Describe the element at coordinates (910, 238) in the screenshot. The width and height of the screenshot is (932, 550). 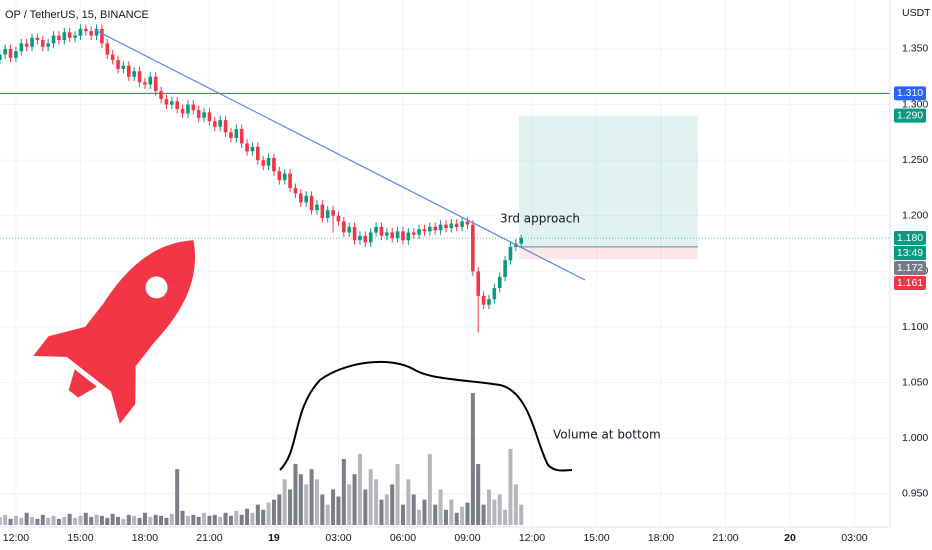
I see `price-label: 1.180` at that location.